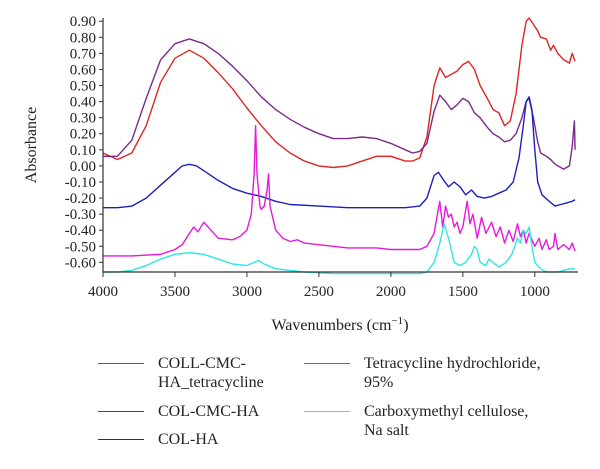  I want to click on legend-item-coll-cmc-ha-tetracycline: COLL-CMC- HA_tetracycline, so click(181, 373).